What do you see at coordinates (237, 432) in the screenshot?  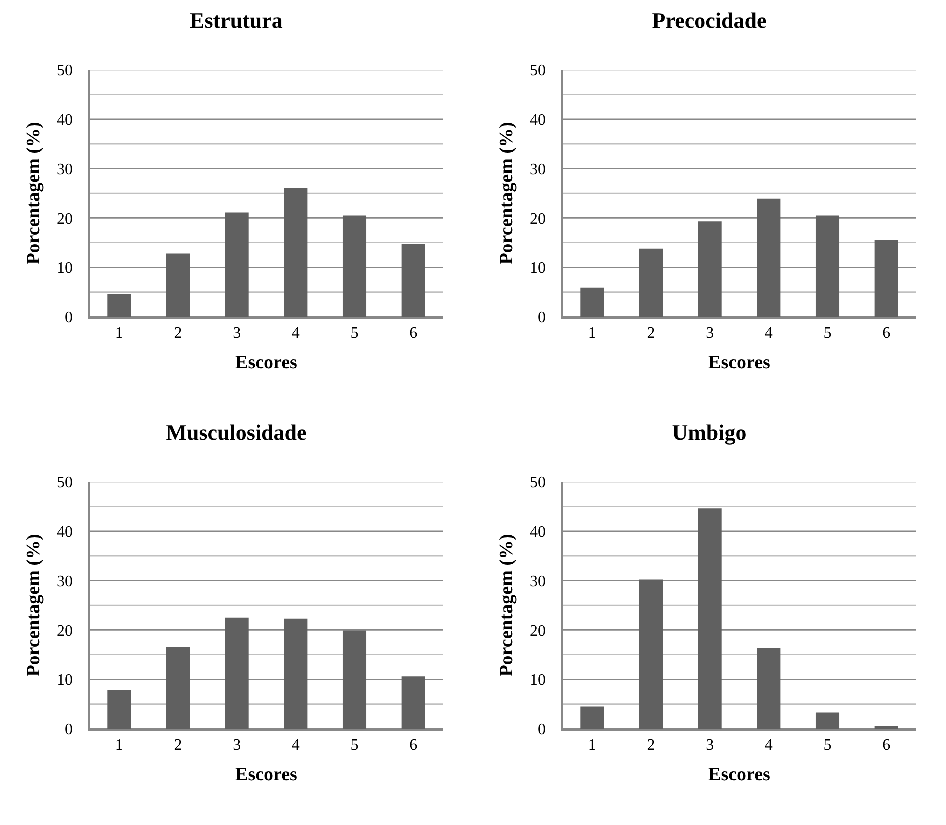 I see `chart-title: Musculosidade` at bounding box center [237, 432].